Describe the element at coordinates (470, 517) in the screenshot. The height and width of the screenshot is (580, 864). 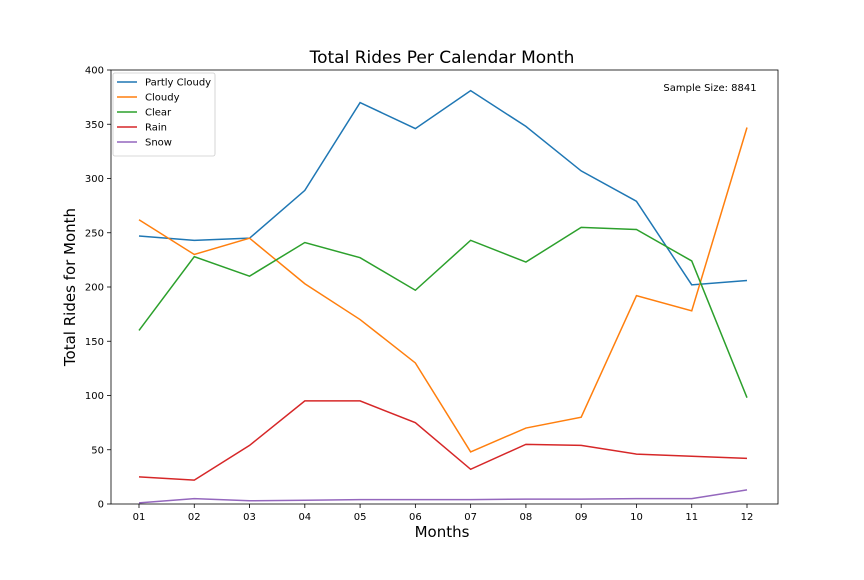
I see `x-tick-label: 07` at that location.